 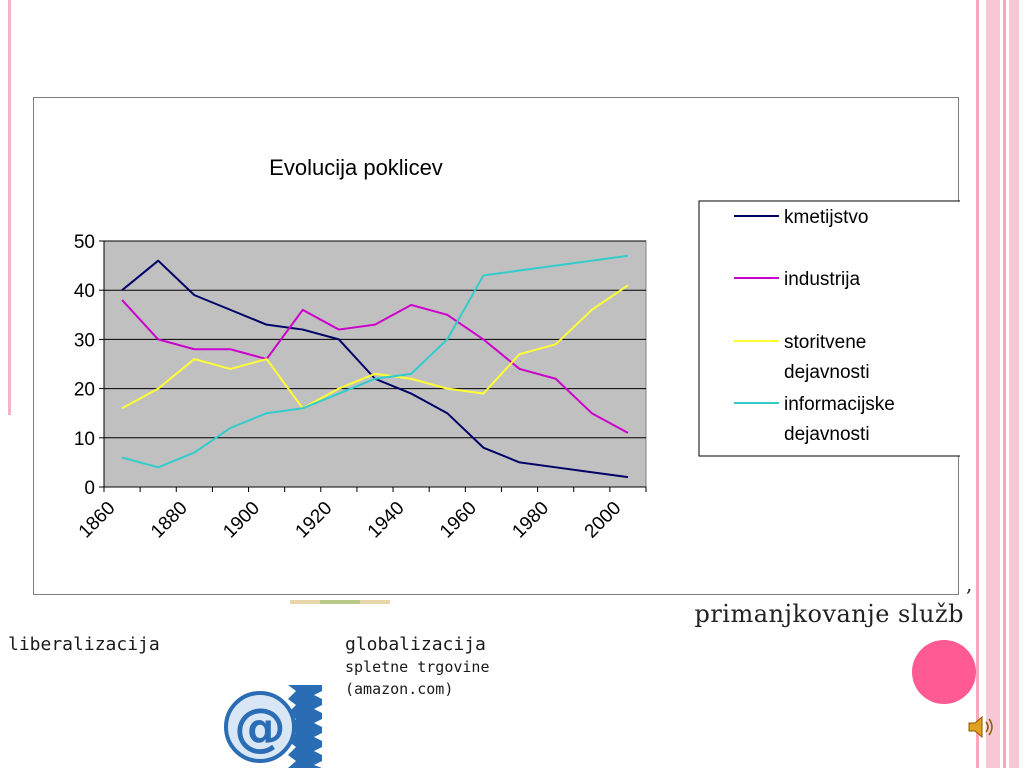 What do you see at coordinates (829, 614) in the screenshot?
I see `slide-trailing-text: primanjkovanje služb` at bounding box center [829, 614].